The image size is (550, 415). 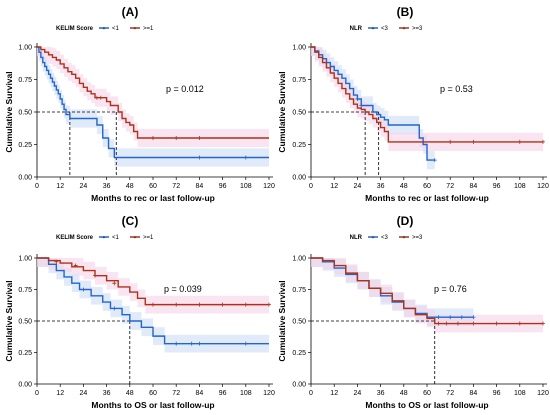 I want to click on panel-c-xtick-label: 36, so click(x=107, y=393).